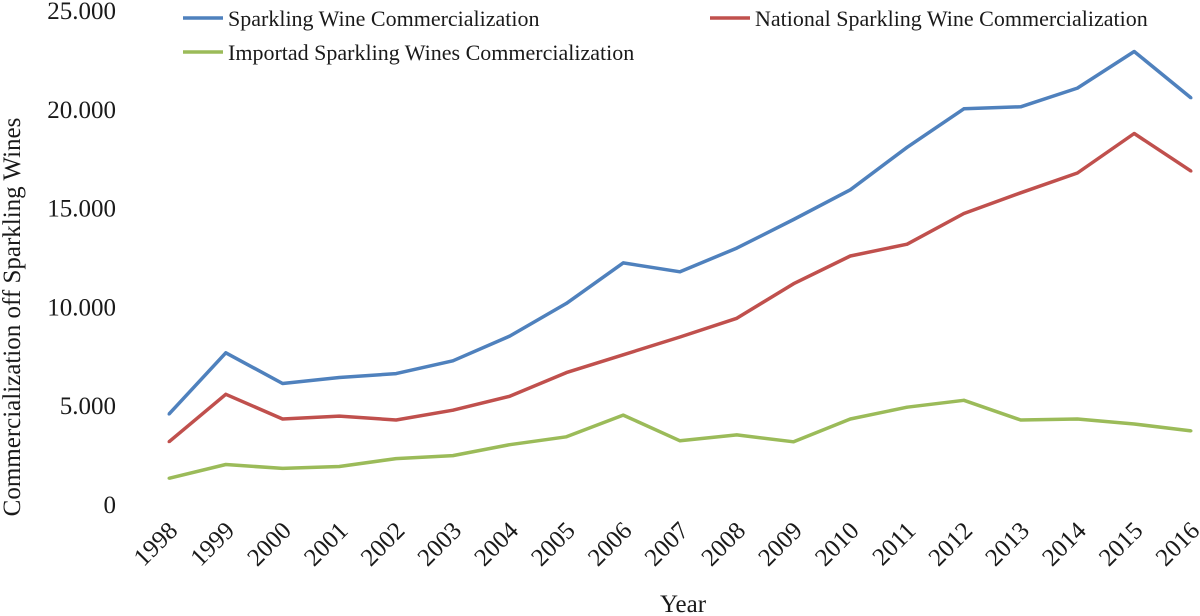 The image size is (1200, 616). I want to click on x-tick-label: 2003, so click(440, 544).